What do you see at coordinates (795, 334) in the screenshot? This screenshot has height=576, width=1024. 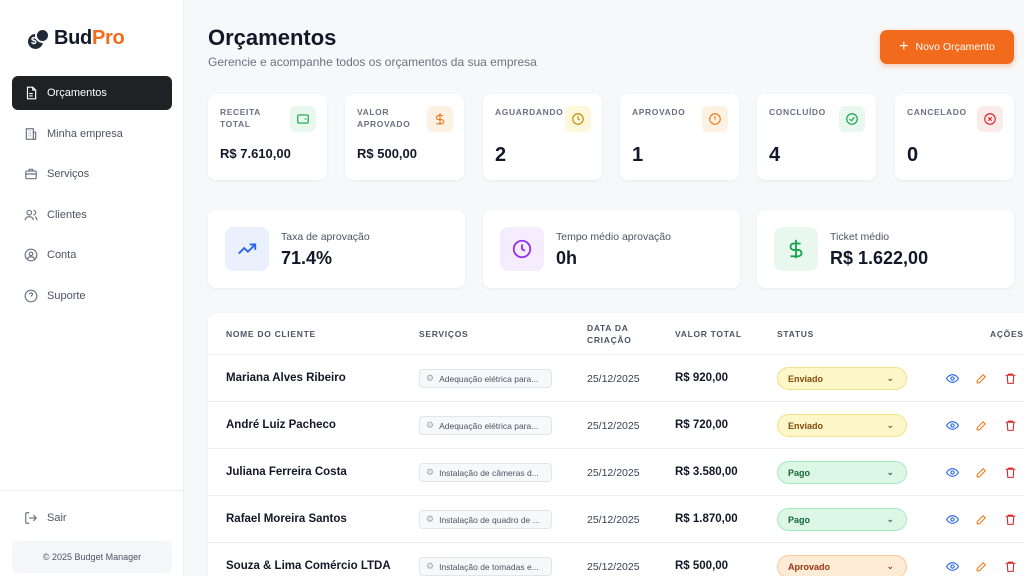 I see `column-header-status: STATUS` at bounding box center [795, 334].